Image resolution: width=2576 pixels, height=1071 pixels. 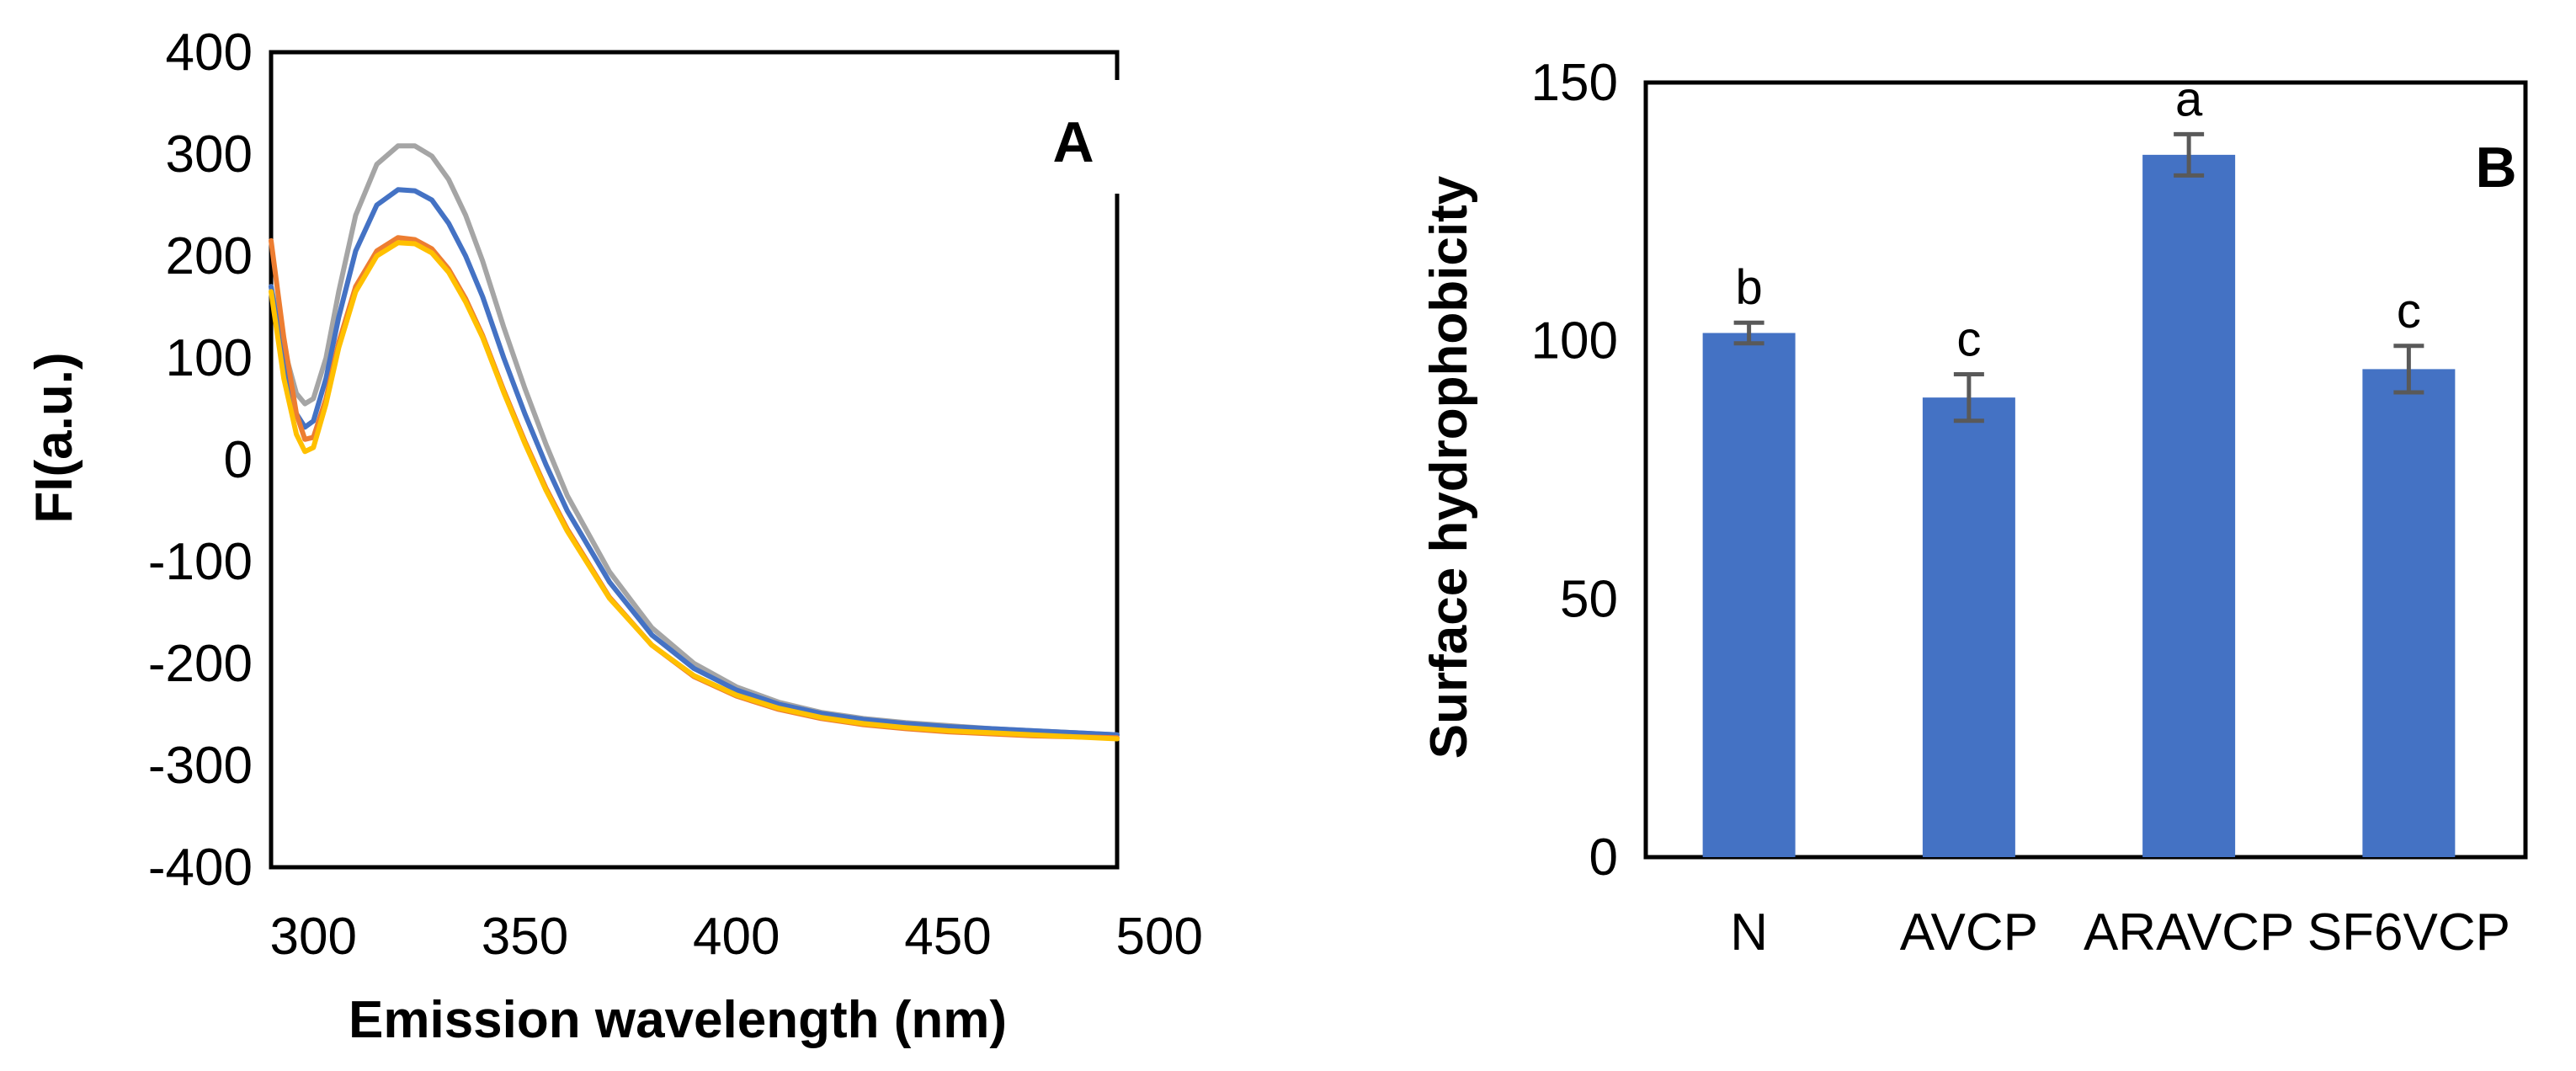 What do you see at coordinates (201, 868) in the screenshot?
I see `y-tick-label: -400` at bounding box center [201, 868].